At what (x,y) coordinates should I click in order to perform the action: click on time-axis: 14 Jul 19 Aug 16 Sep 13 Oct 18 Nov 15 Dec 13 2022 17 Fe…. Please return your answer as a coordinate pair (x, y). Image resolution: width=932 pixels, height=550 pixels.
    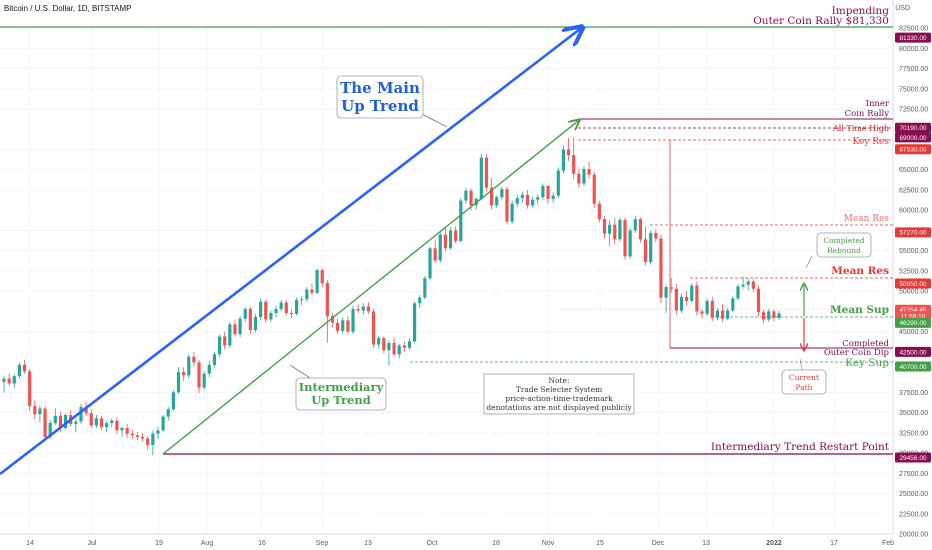
    Looking at the image, I should click on (460, 543).